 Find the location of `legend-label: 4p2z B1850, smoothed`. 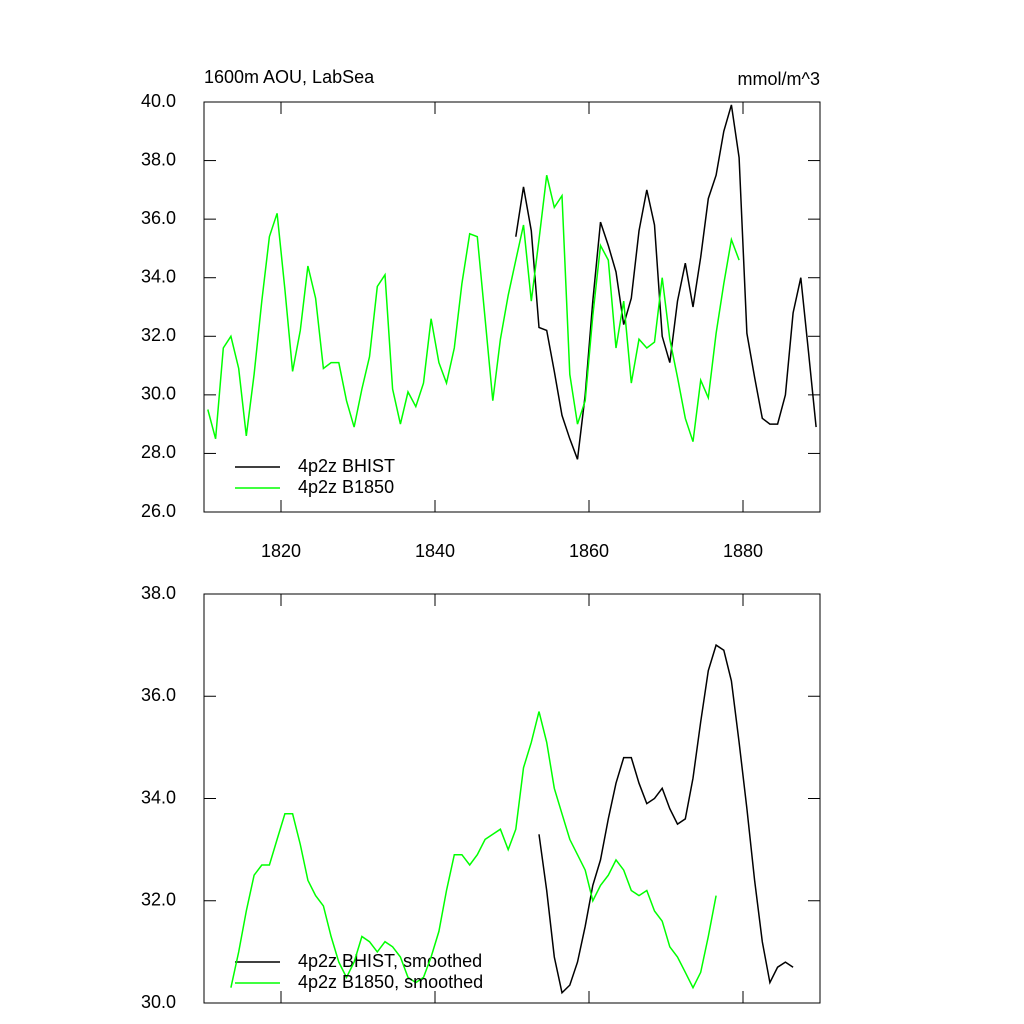

legend-label: 4p2z B1850, smoothed is located at coordinates (390, 982).